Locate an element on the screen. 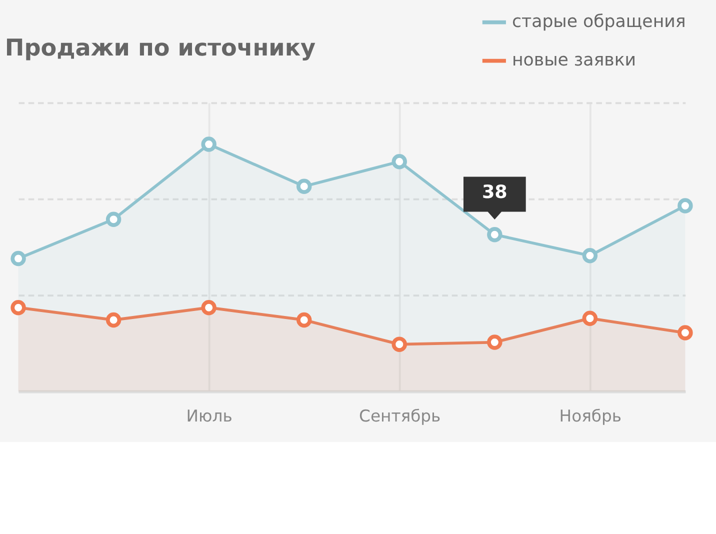  x-tick-label: Сентябрь is located at coordinates (400, 416).